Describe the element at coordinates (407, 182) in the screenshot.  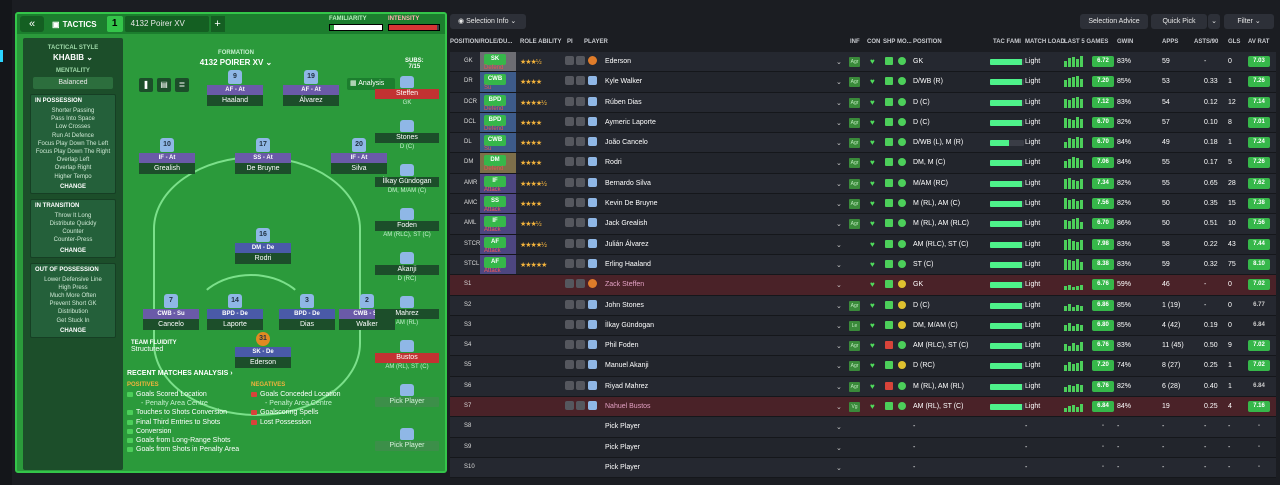
I see `substitute-name: İlkay Gündogan` at that location.